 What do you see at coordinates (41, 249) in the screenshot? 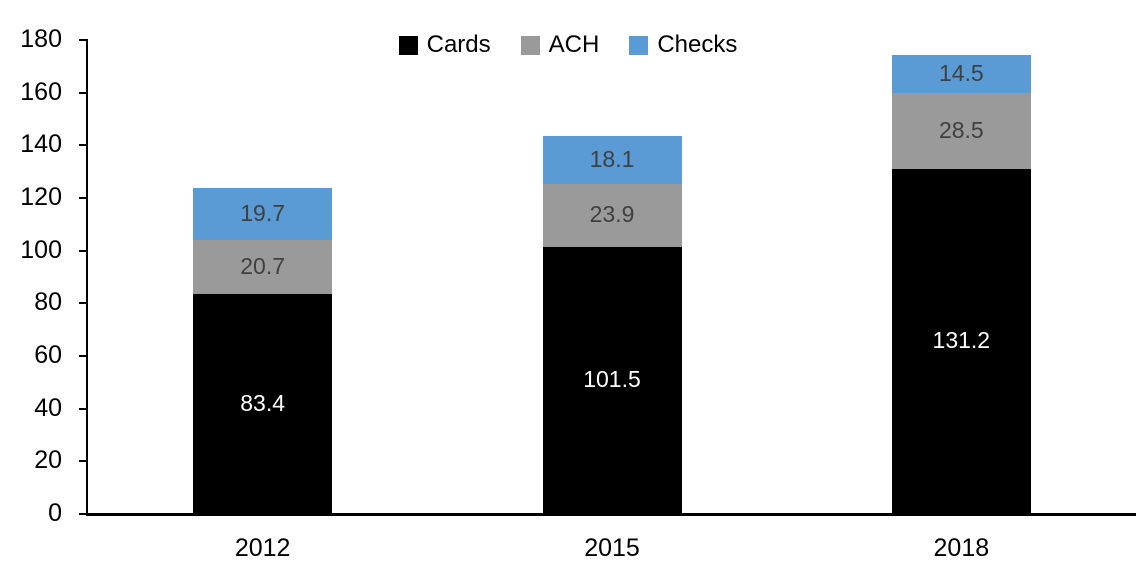
I see `y-axis-tick-label: 100` at bounding box center [41, 249].